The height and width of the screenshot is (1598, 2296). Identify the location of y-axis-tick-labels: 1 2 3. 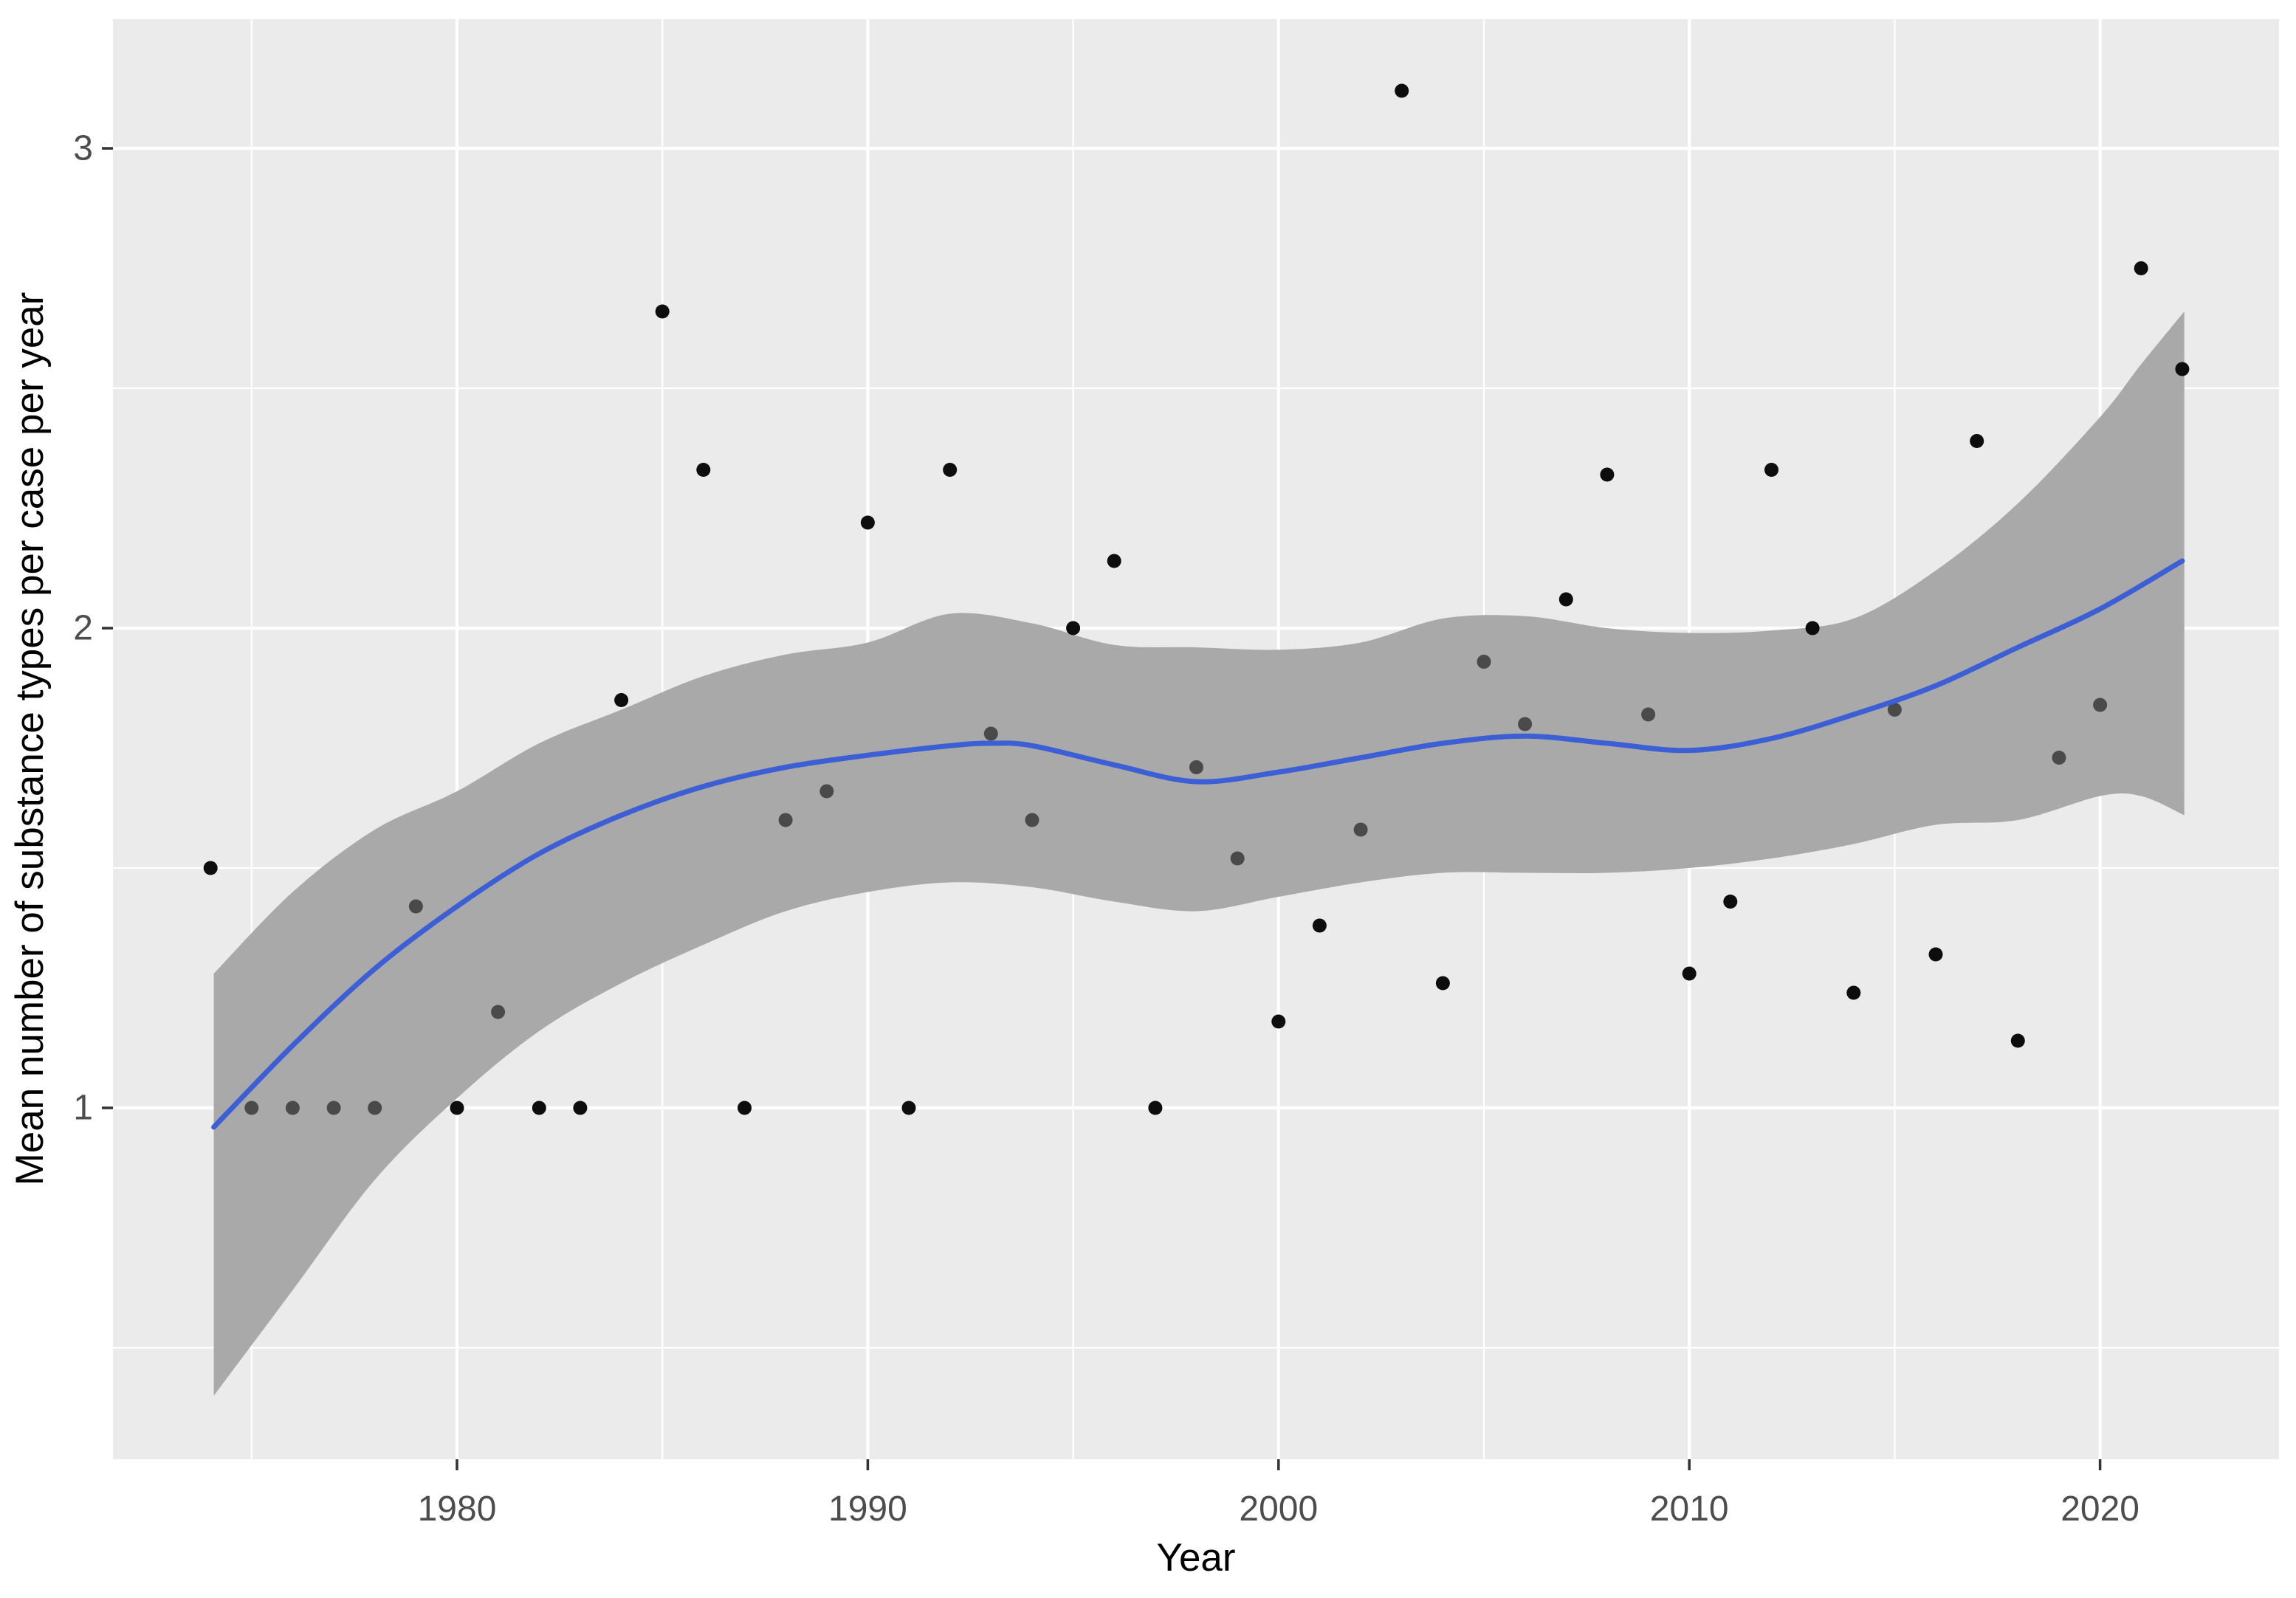
(83, 628).